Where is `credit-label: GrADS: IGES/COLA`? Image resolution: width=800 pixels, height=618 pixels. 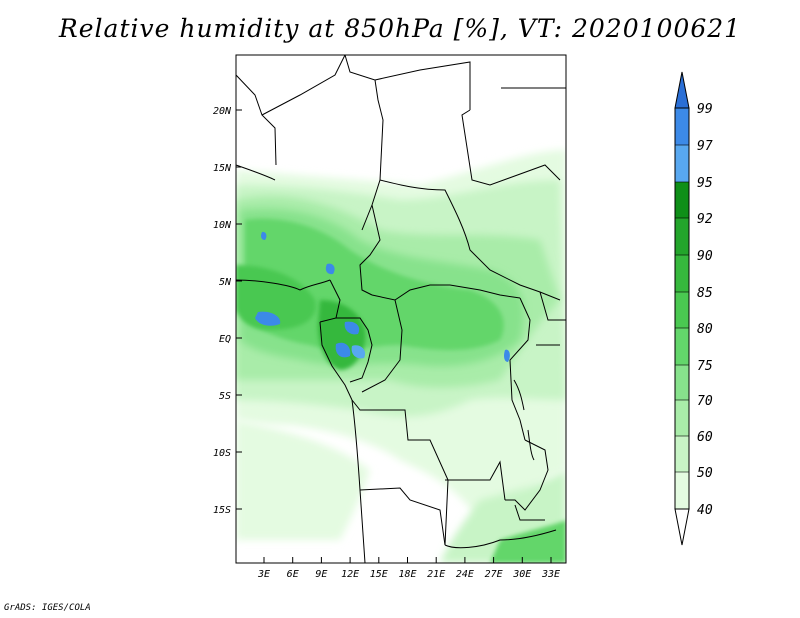 credit-label: GrADS: IGES/COLA is located at coordinates (47, 608).